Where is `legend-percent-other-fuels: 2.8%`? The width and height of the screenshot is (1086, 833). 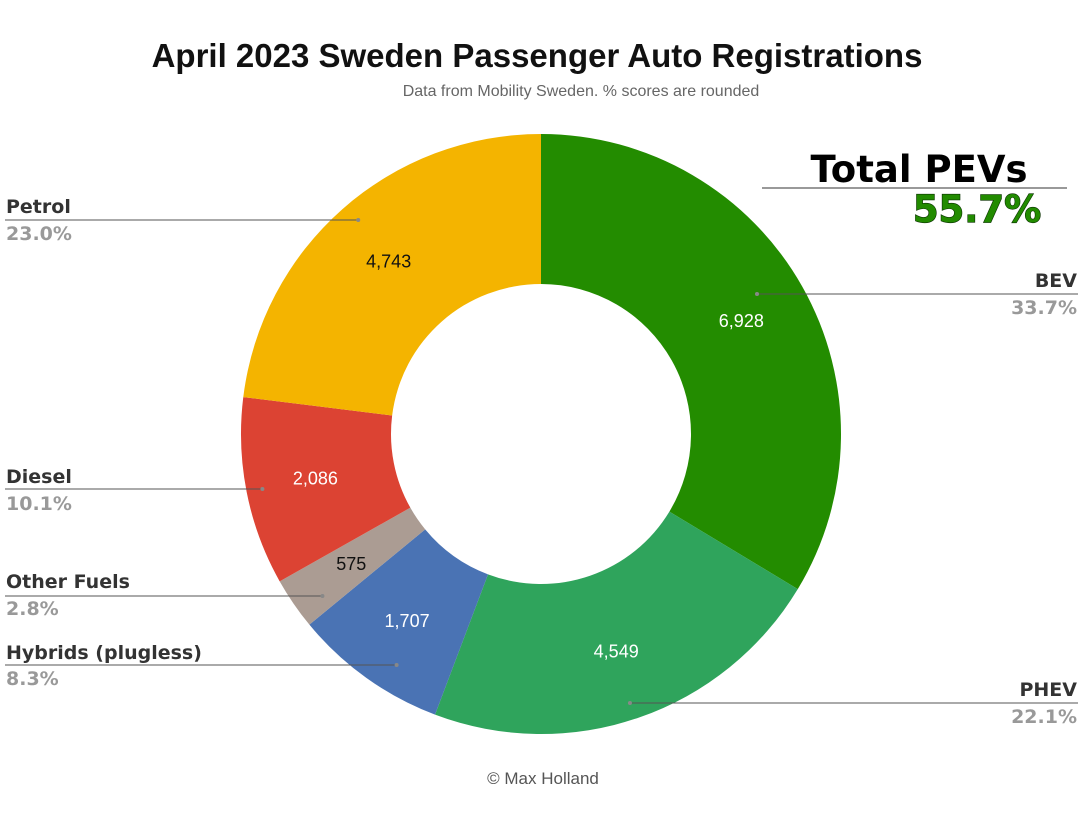 legend-percent-other-fuels: 2.8% is located at coordinates (32, 609).